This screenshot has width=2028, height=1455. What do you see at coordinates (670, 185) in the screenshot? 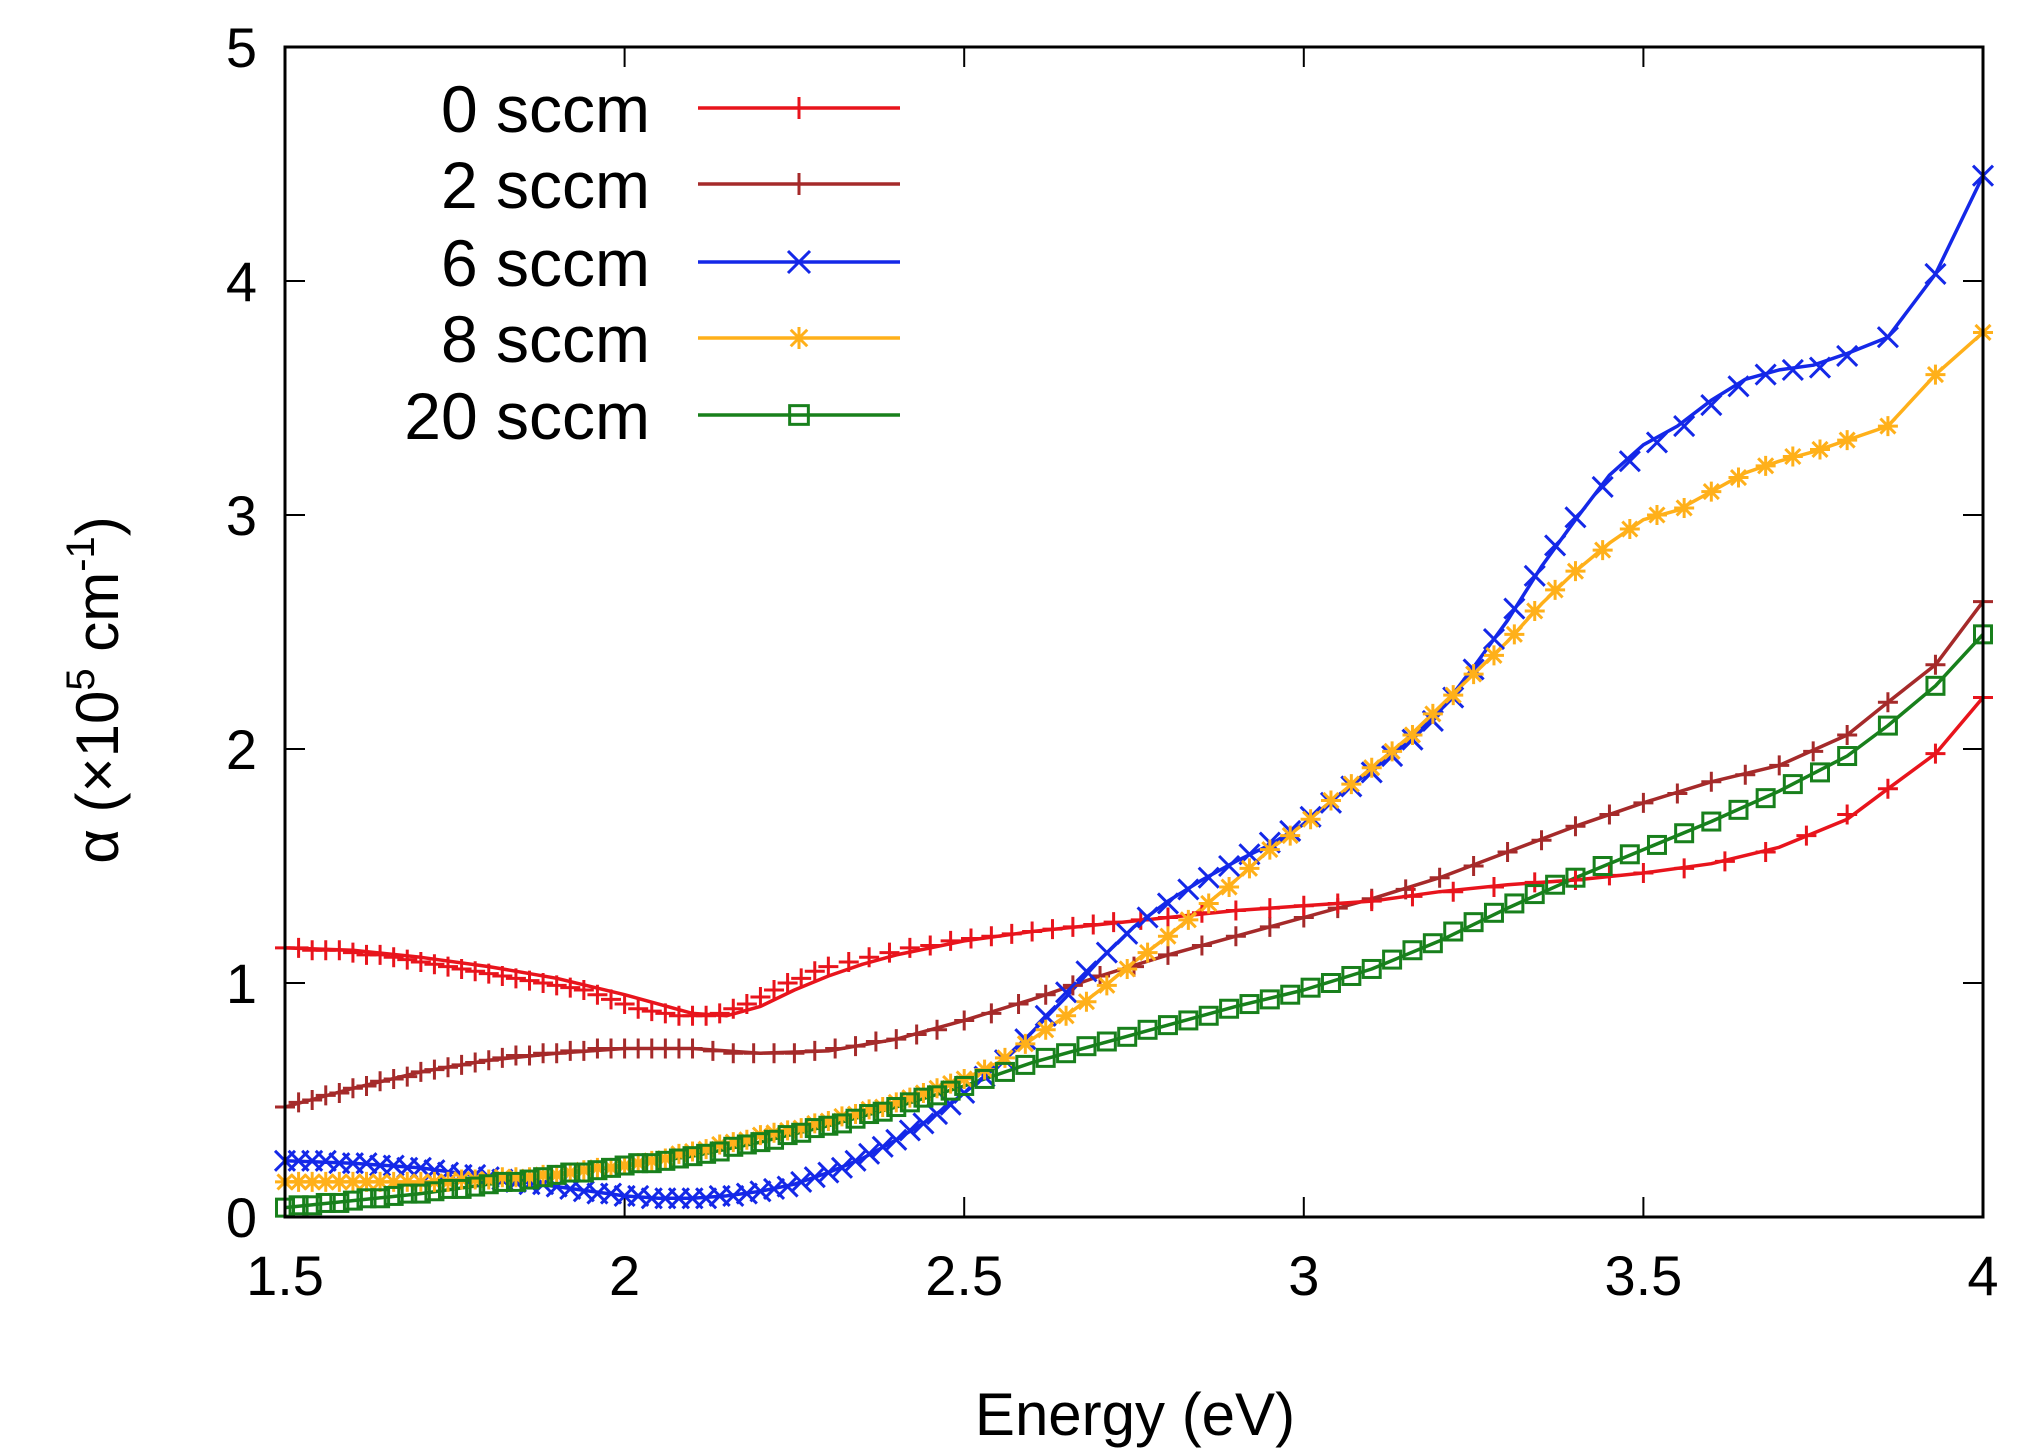
I see `legend-item-2-sccm: 2 sccm` at bounding box center [670, 185].